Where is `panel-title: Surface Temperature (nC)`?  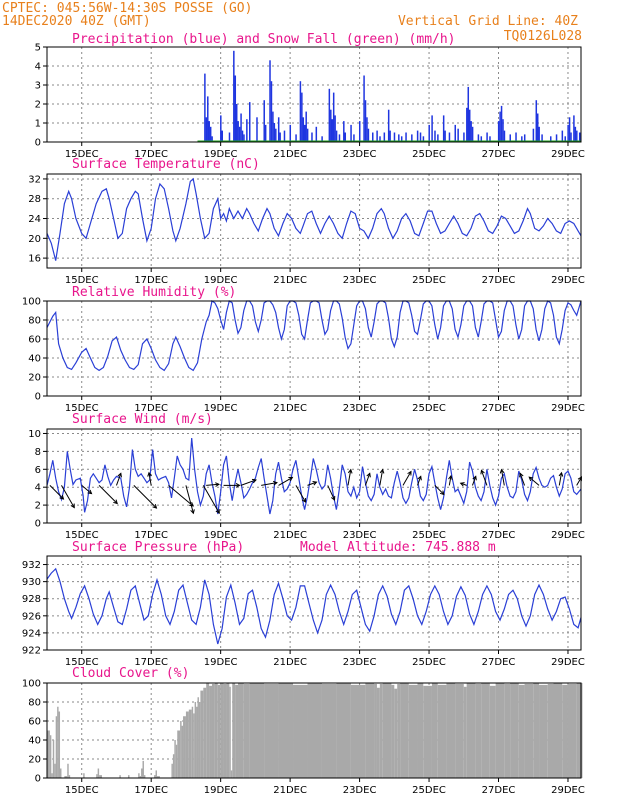 panel-title: Surface Temperature (nC) is located at coordinates (166, 164).